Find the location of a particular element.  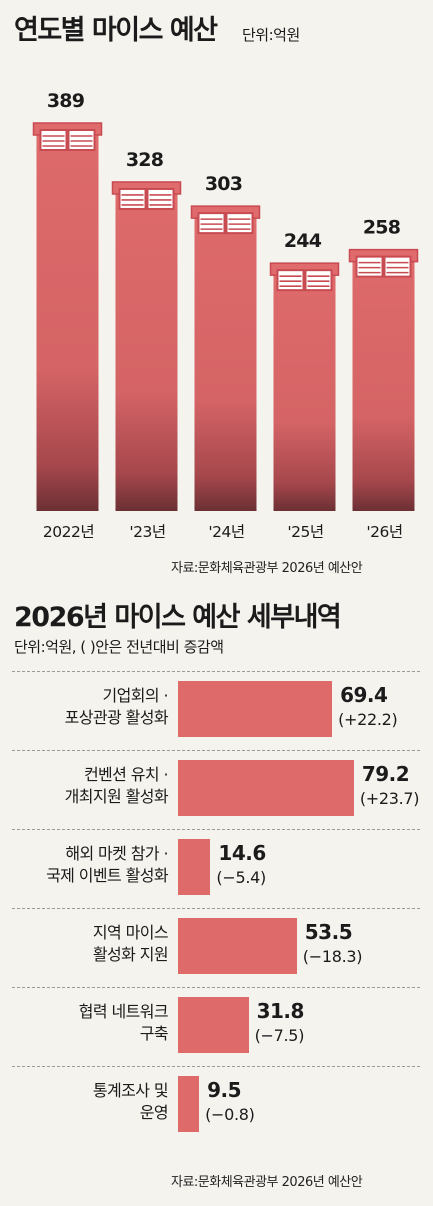

chart2-unit: 단위:억원, ( )안은 전년대비 증감액 is located at coordinates (119, 647).